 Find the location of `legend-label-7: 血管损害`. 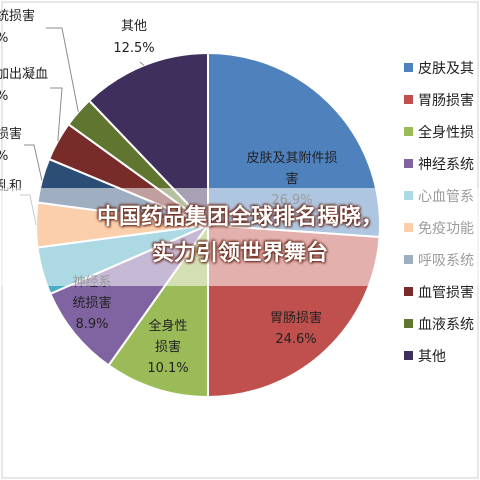

legend-label-7: 血管损害 is located at coordinates (446, 293).